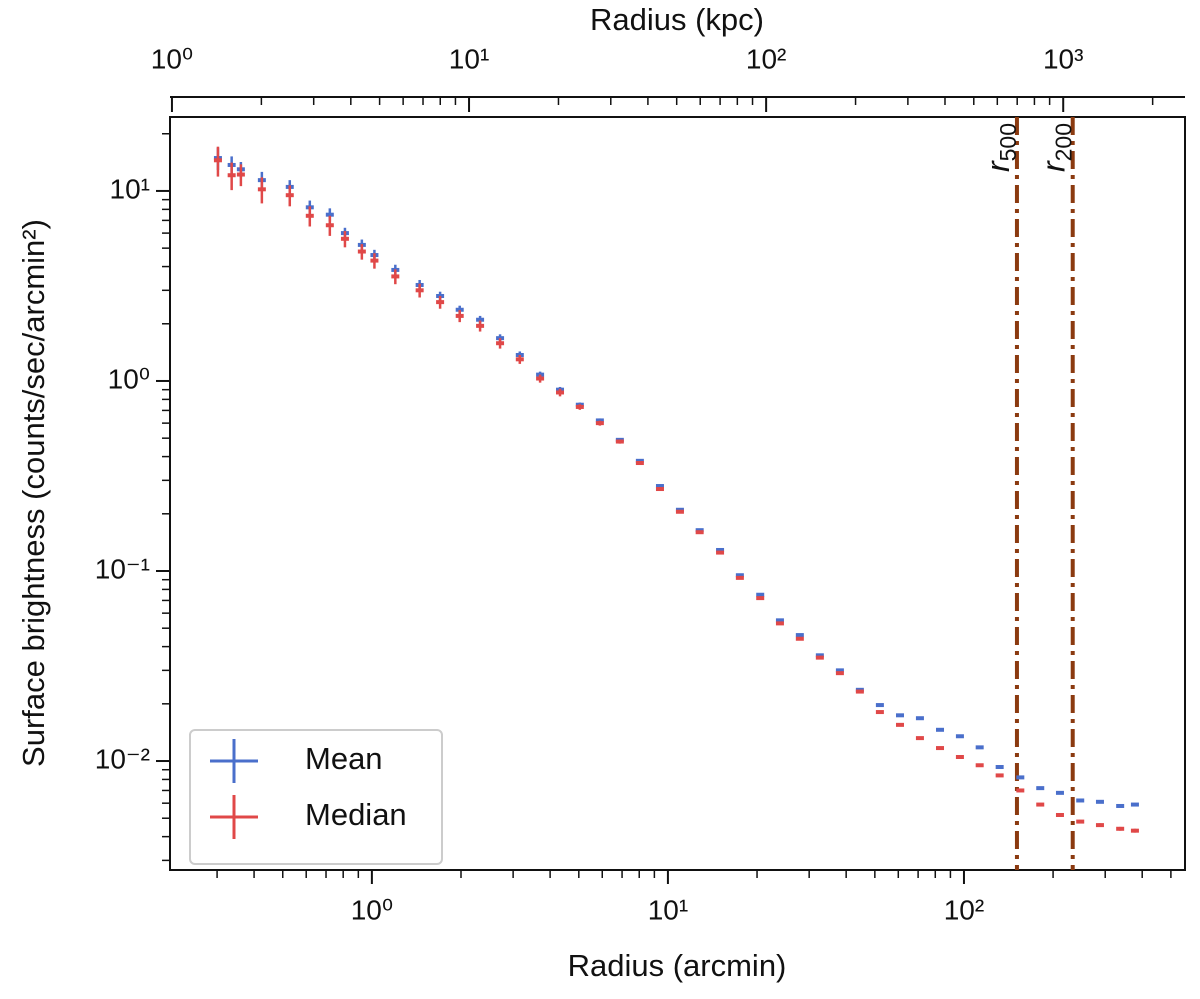 This screenshot has height=999, width=1200. I want to click on y-tick-label: 10⁻¹, so click(122, 568).